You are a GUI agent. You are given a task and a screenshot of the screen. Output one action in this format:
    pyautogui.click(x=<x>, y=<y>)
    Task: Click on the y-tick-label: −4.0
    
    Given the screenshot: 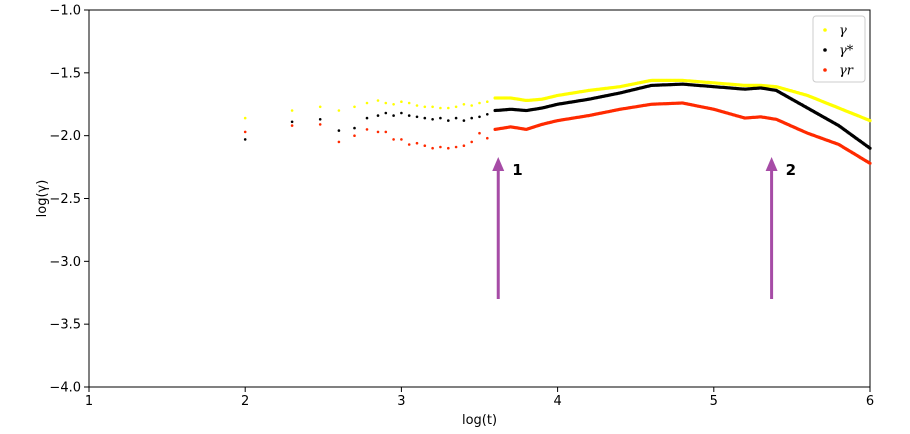 What is the action you would take?
    pyautogui.click(x=65, y=388)
    